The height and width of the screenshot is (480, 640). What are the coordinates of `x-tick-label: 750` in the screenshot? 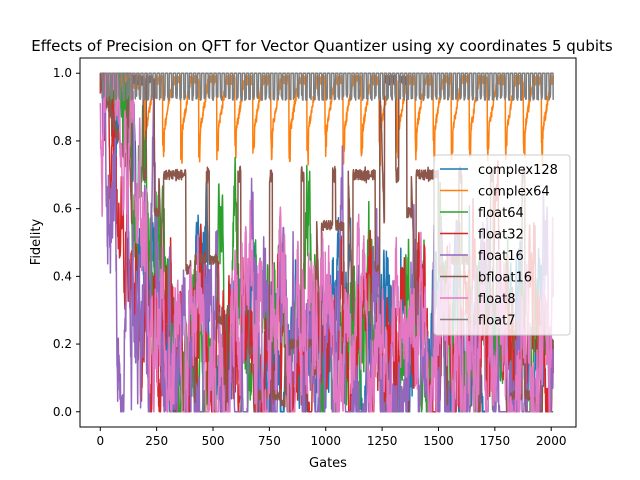 It's located at (269, 441).